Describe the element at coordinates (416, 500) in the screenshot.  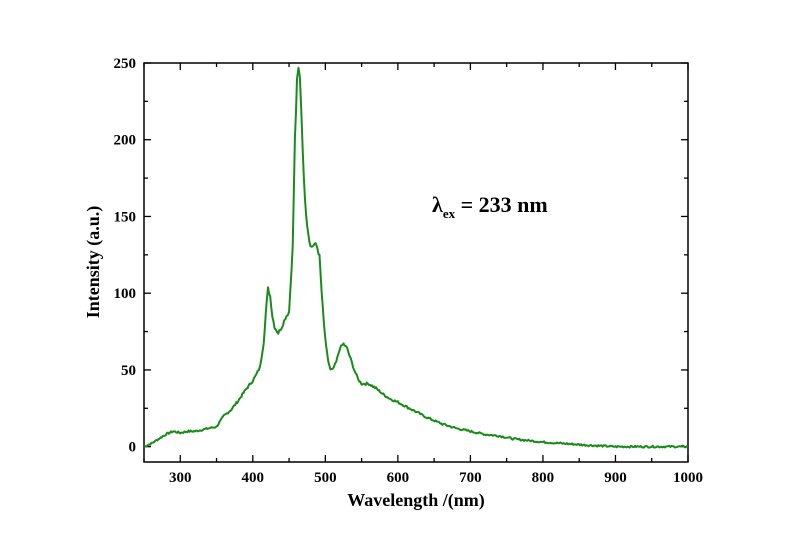
I see `x-axis-title: Wavelength /(nm)` at that location.